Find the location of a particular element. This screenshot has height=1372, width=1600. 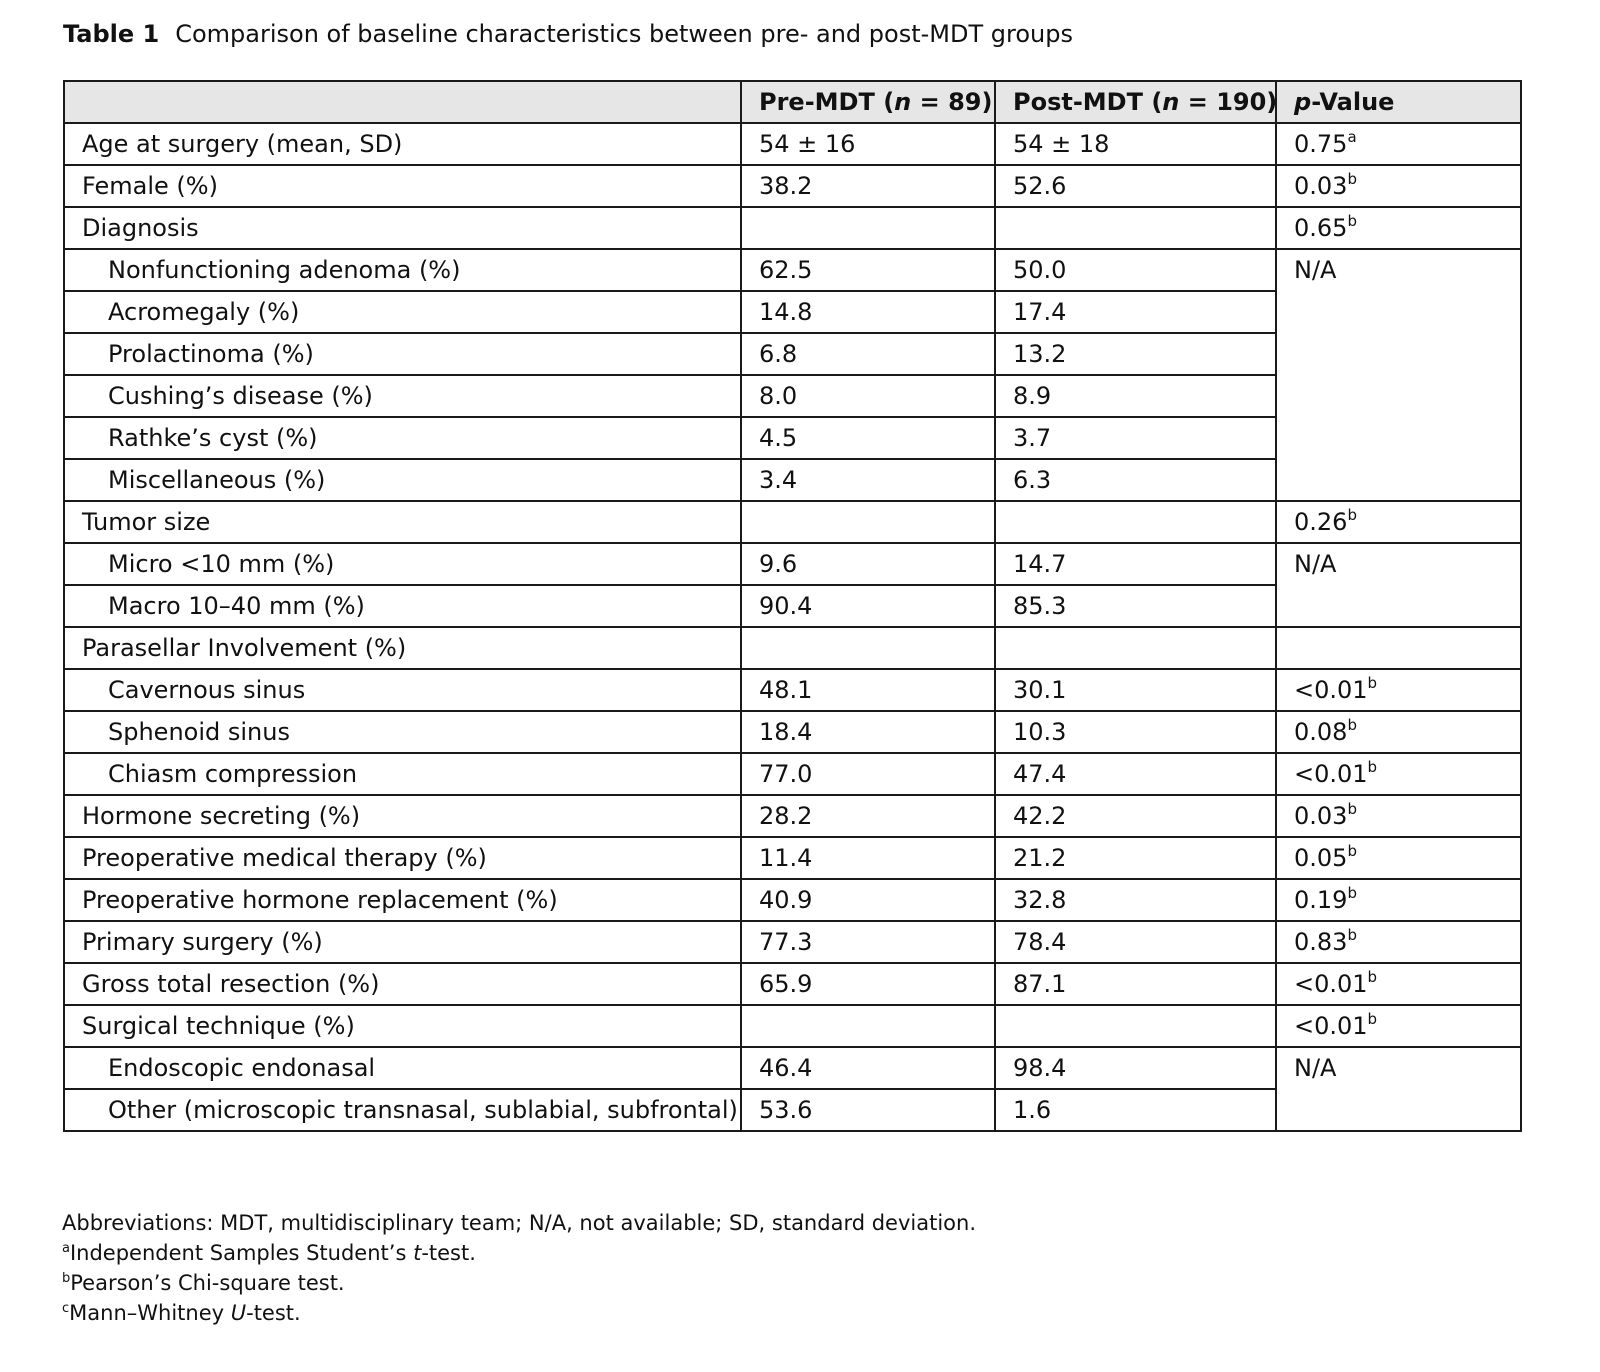

table-row: Surgical technique (%) <0.01b is located at coordinates (792, 1026).